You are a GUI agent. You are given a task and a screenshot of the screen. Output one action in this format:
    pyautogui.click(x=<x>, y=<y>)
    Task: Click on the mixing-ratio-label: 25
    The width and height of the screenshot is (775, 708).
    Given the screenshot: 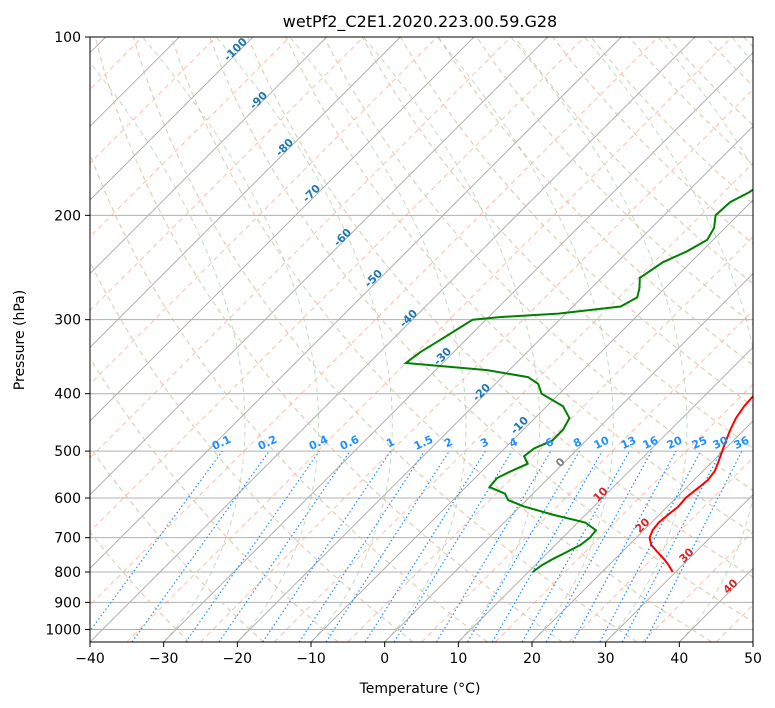 What is the action you would take?
    pyautogui.click(x=699, y=443)
    